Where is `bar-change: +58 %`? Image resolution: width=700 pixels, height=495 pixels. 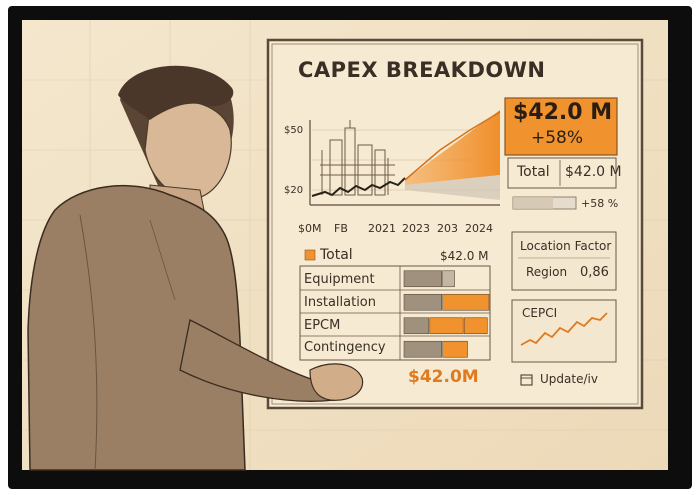
bar-change: +58 % is located at coordinates (600, 203).